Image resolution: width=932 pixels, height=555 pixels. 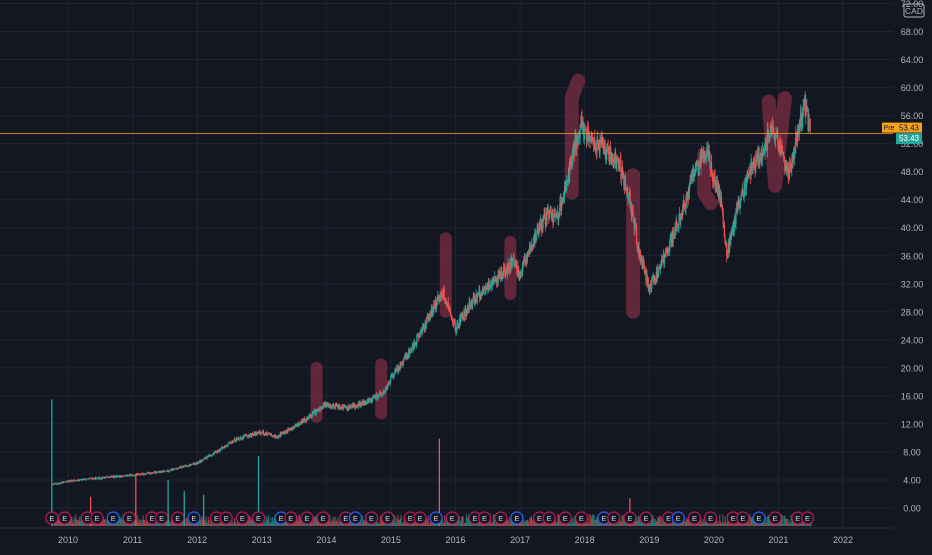 I want to click on x-tick-label: 2010, so click(x=68, y=540).